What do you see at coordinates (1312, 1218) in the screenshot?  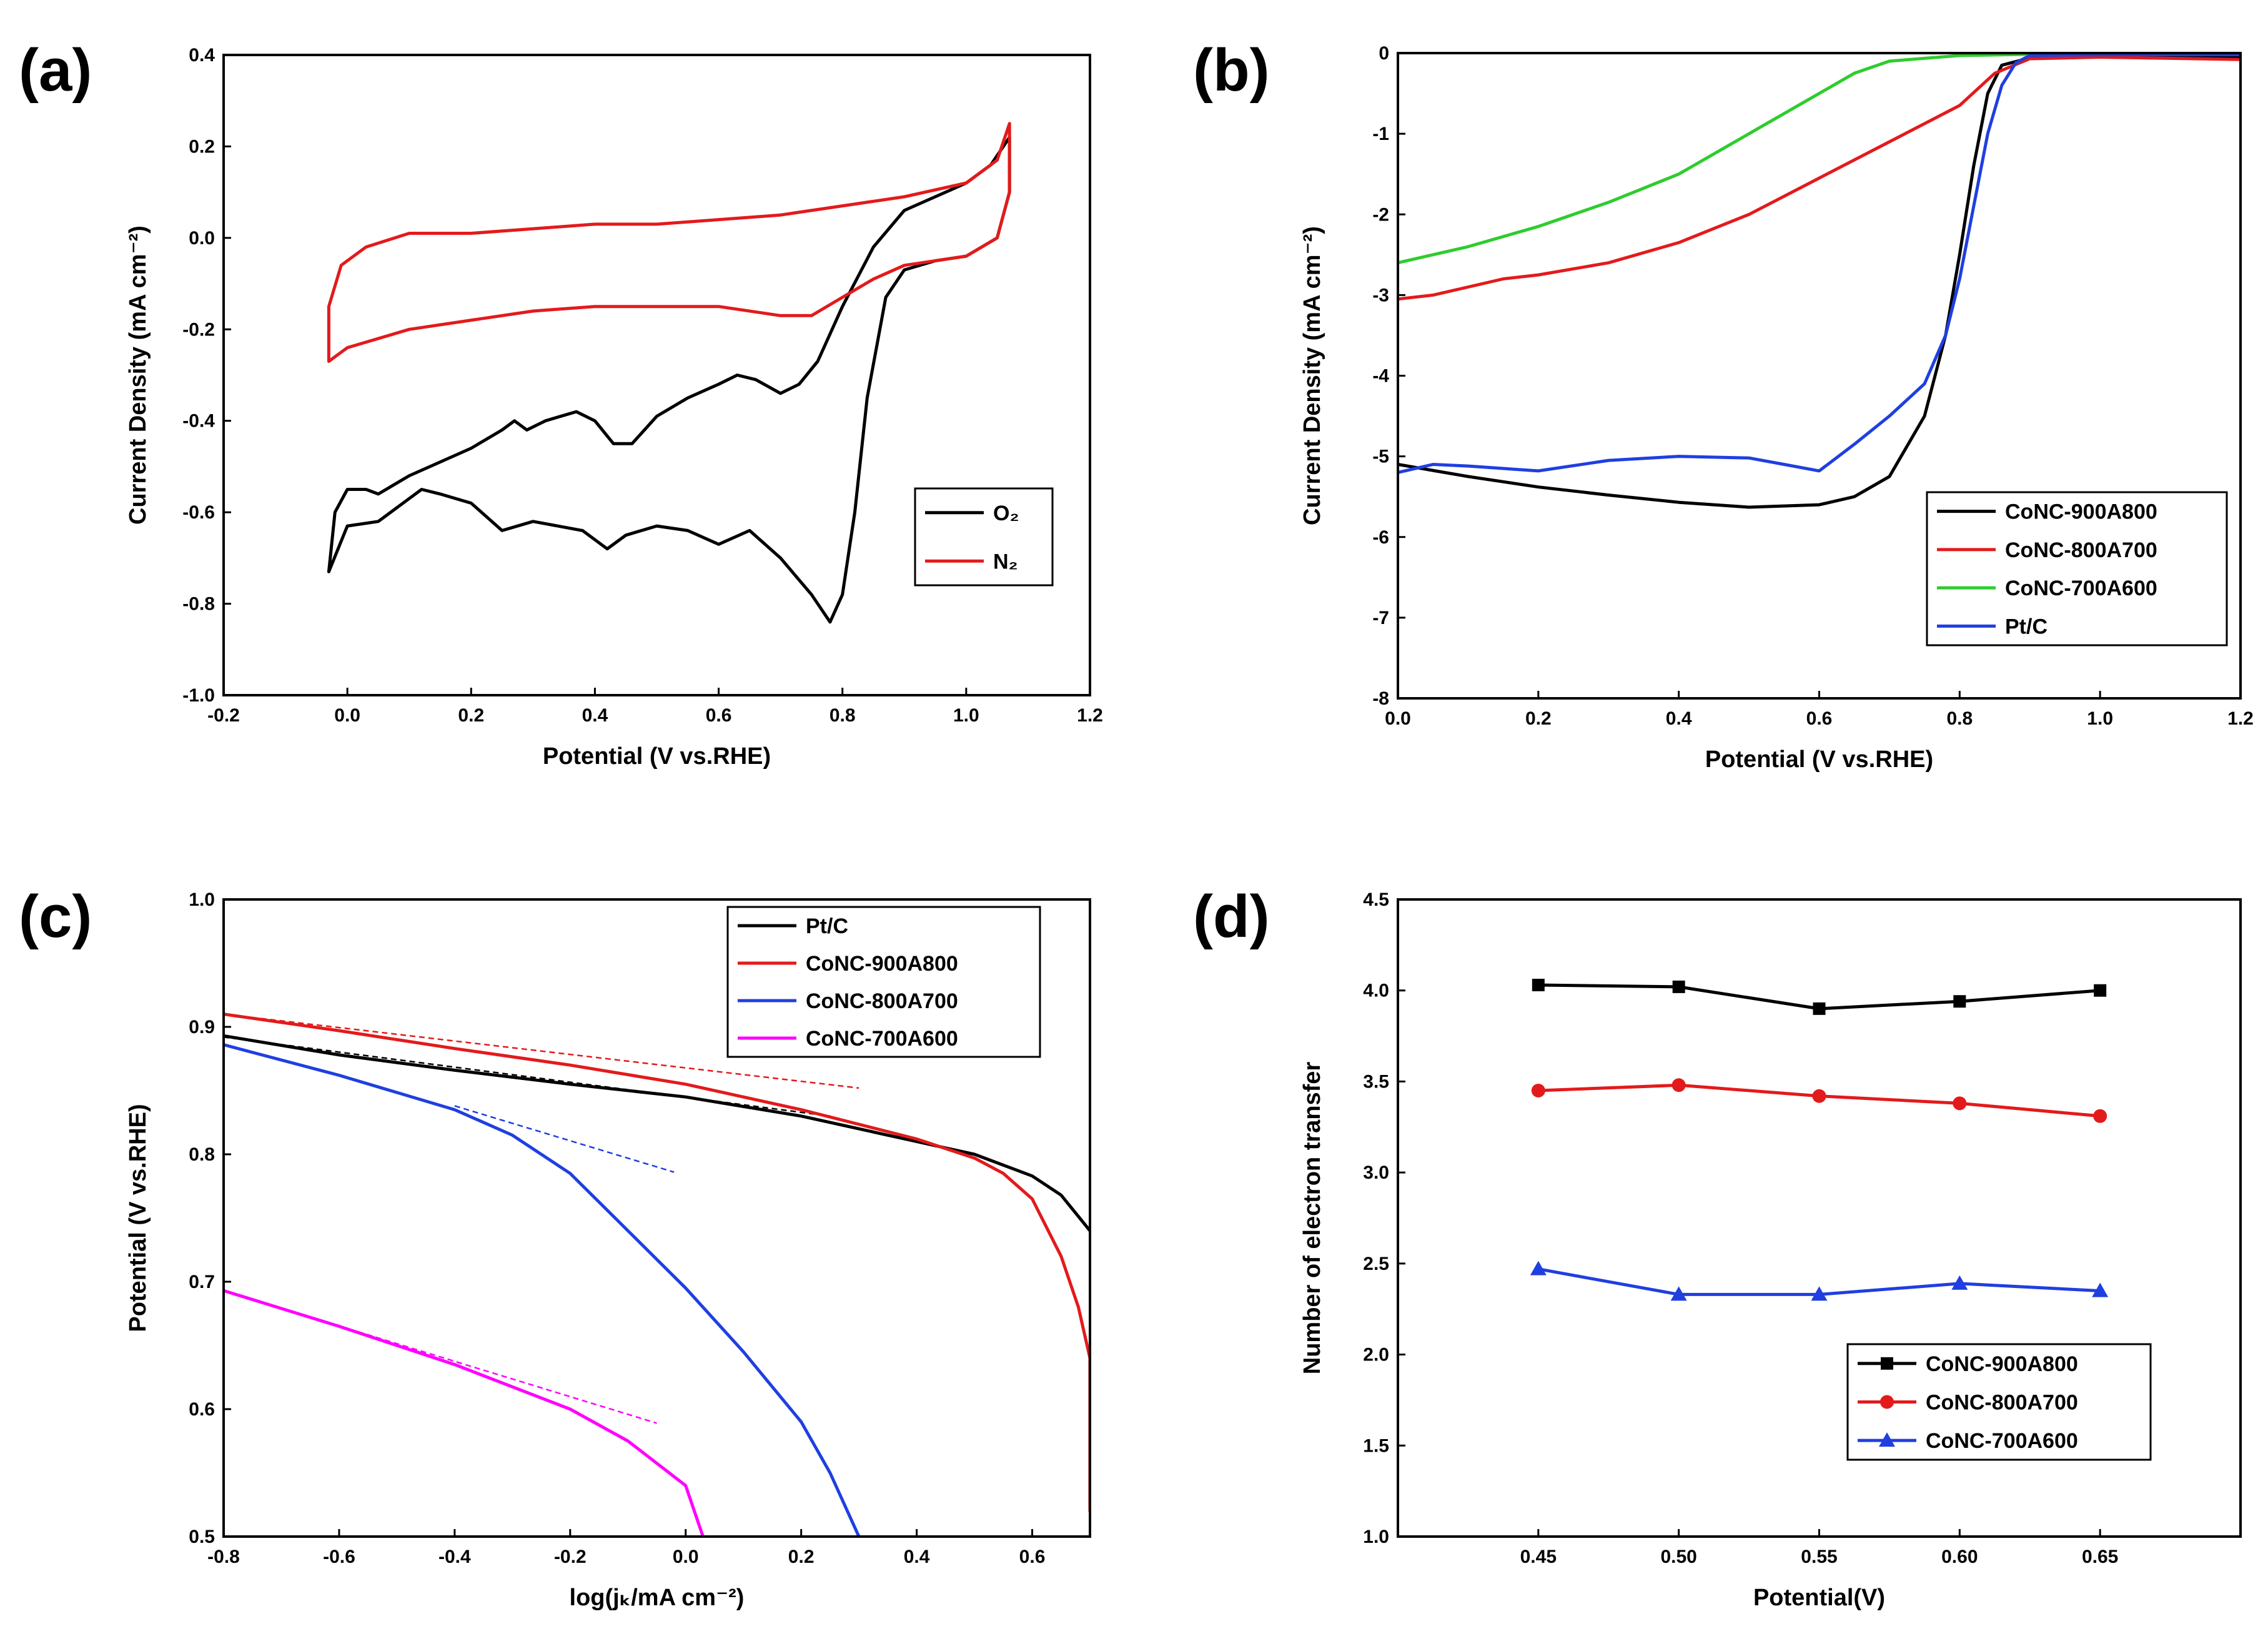 I see `panel-d-y-axis-title: Number of electron transfer` at bounding box center [1312, 1218].